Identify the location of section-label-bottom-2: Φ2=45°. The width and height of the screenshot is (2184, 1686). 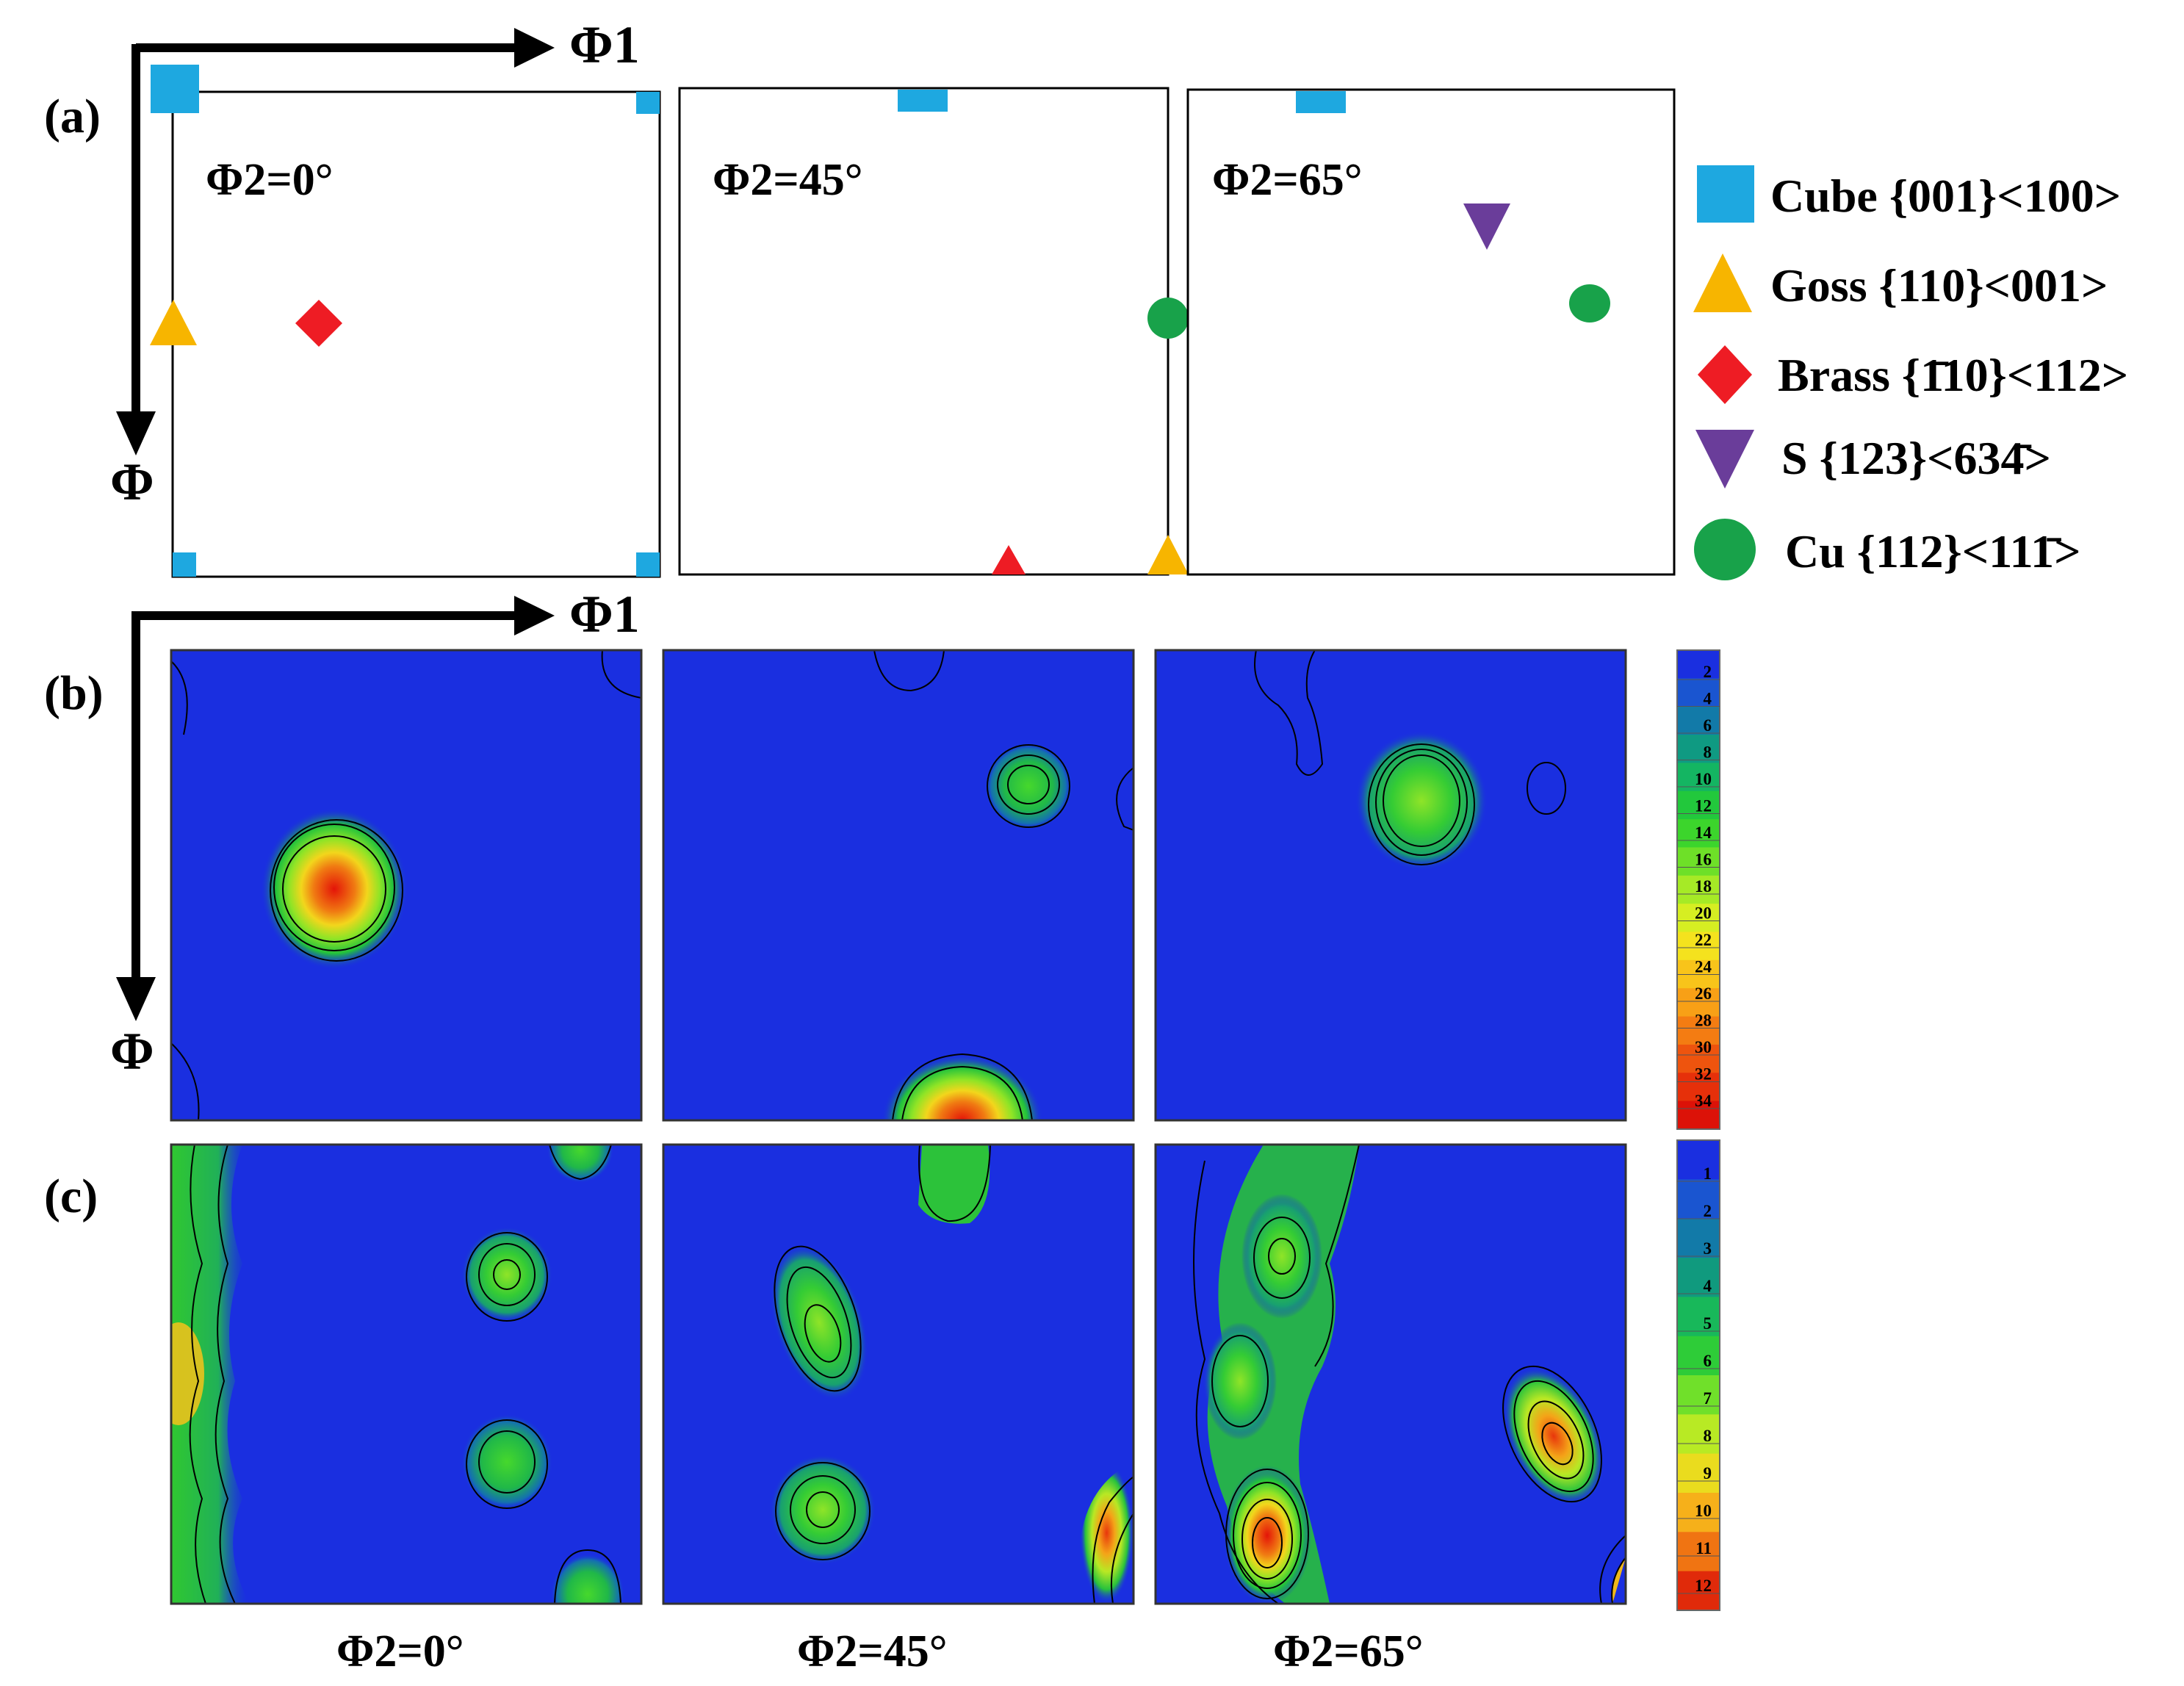
(872, 1651).